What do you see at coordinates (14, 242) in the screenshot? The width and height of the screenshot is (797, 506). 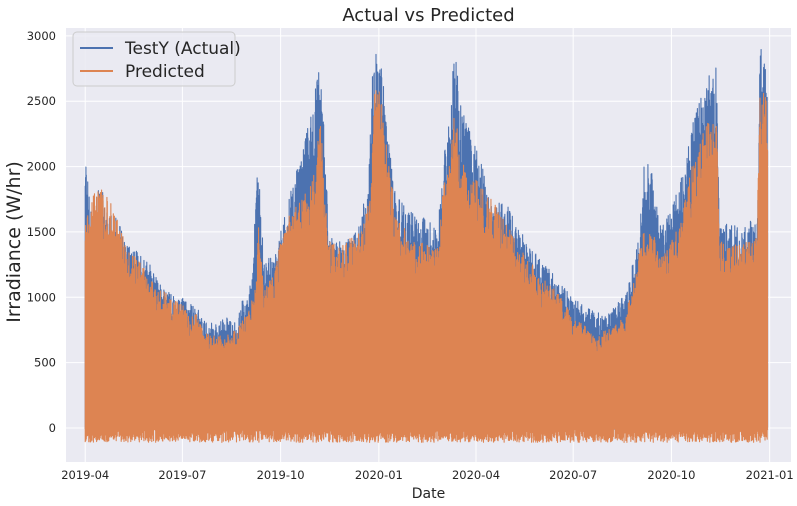 I see `y-axis-title: Irradiance (W/hr)` at bounding box center [14, 242].